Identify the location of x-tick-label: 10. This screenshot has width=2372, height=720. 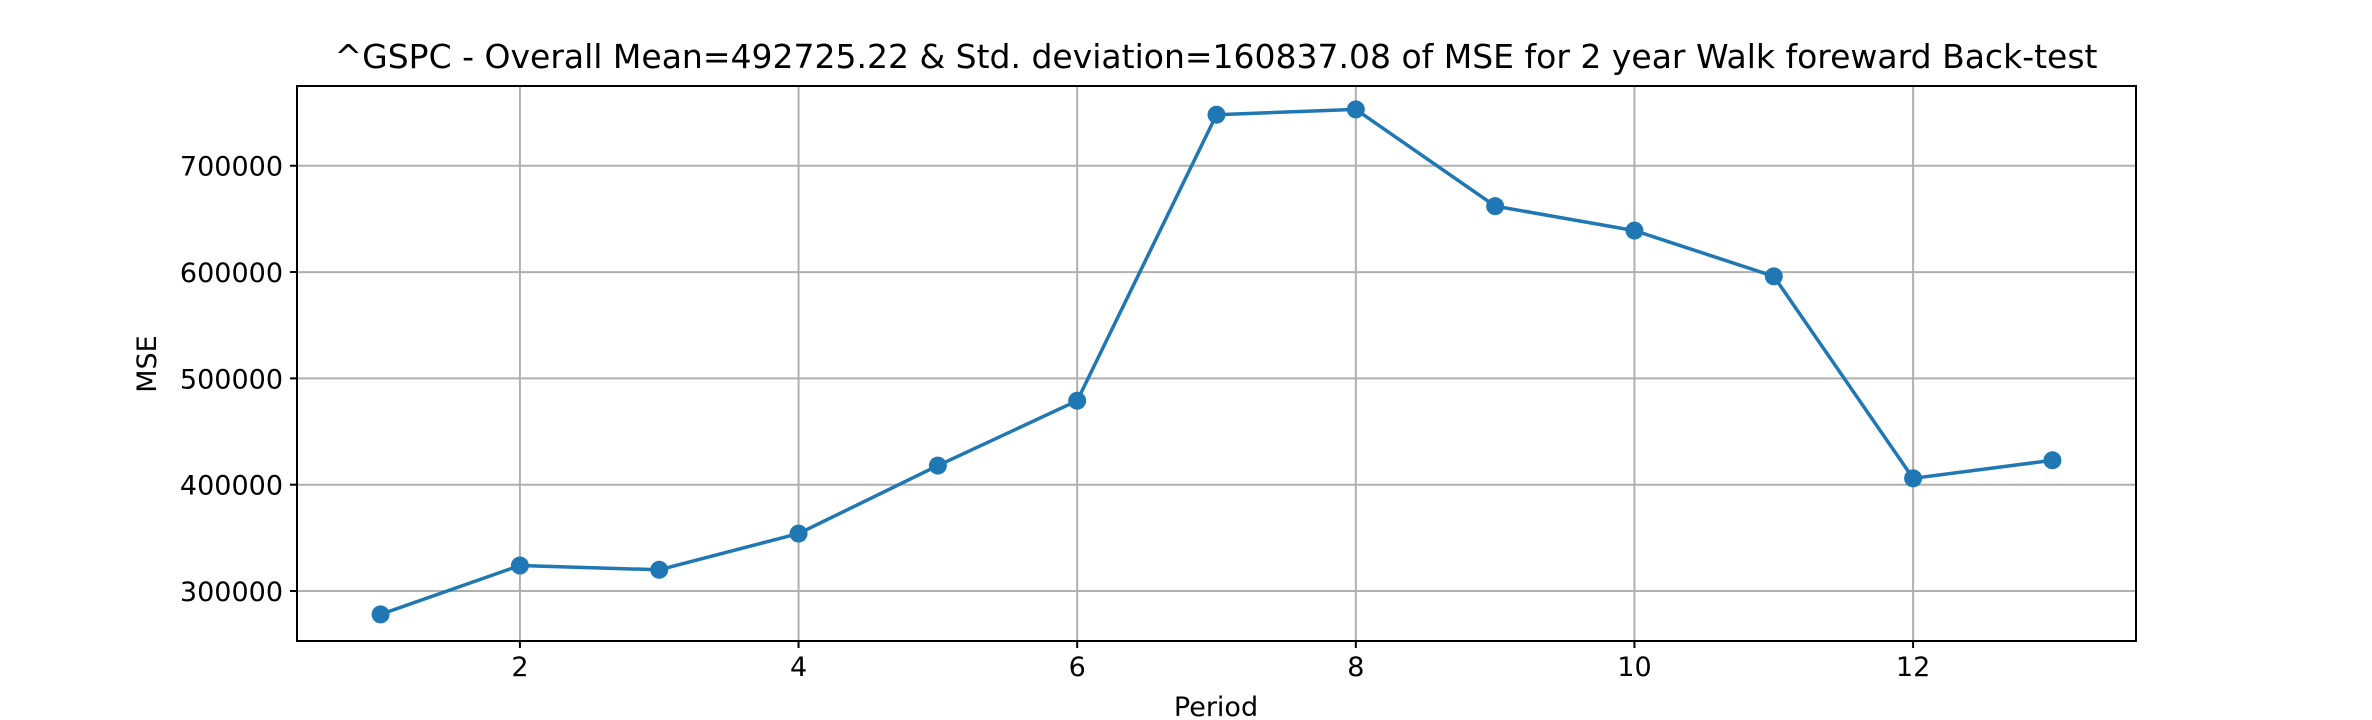
(1634, 667).